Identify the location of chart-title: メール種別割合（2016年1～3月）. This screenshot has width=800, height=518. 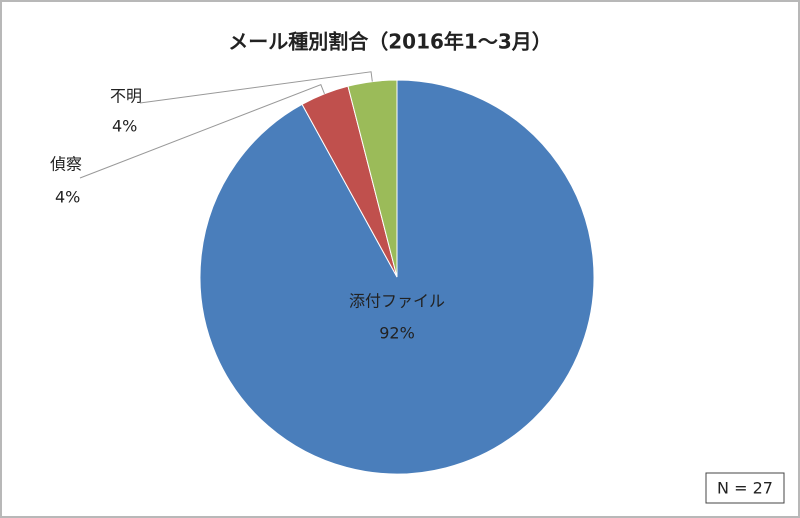
(390, 42).